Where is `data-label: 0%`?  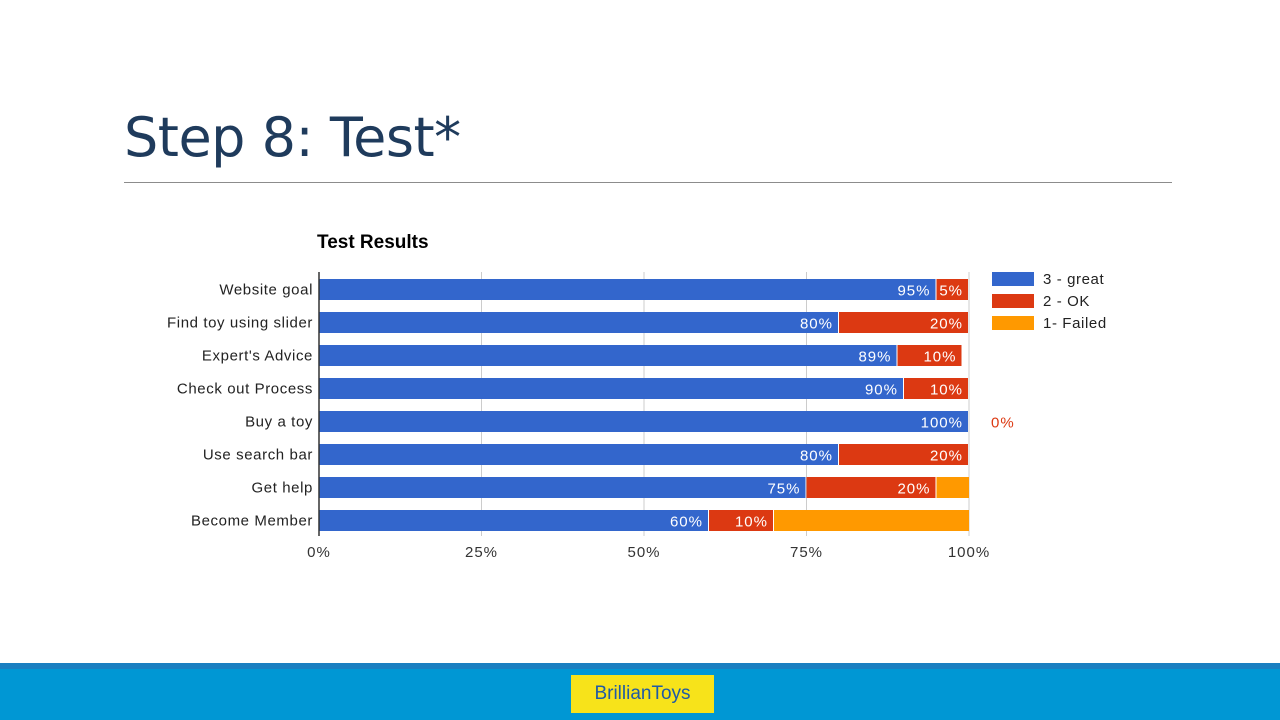
data-label: 0% is located at coordinates (1003, 423).